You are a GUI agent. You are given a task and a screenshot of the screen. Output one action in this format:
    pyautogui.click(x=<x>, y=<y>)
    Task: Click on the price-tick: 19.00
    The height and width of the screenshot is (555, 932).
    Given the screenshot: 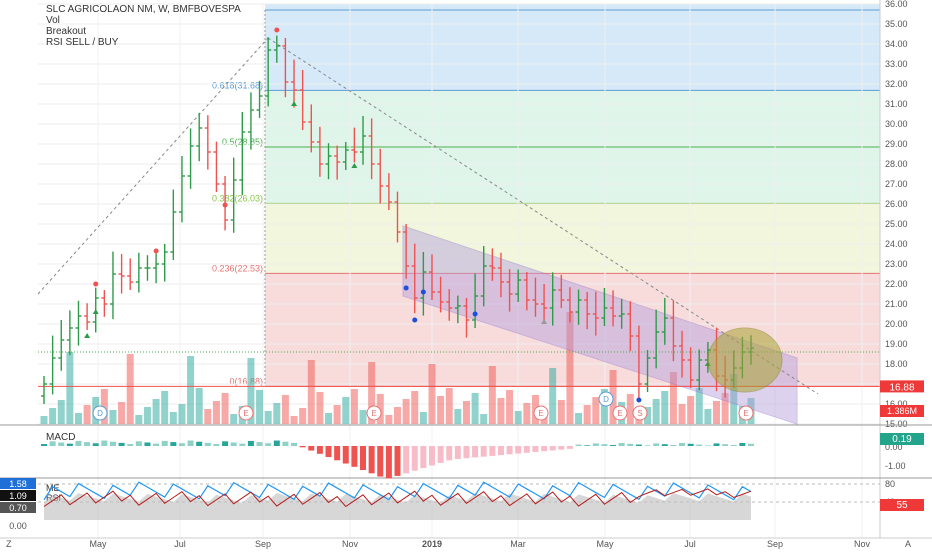 What is the action you would take?
    pyautogui.click(x=896, y=344)
    